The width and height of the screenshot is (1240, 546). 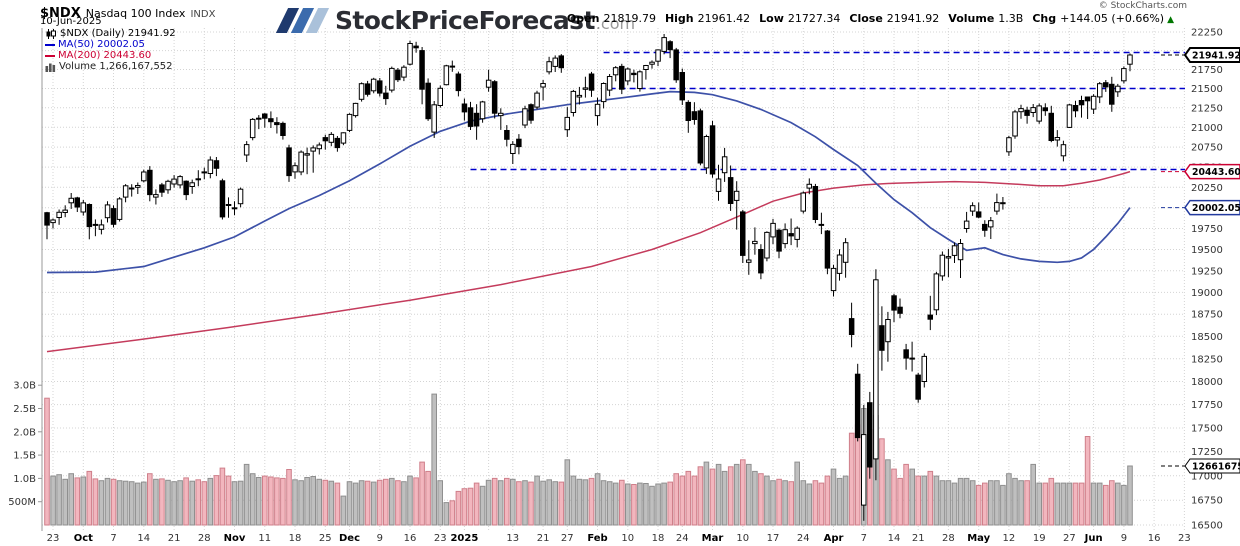 I want to click on watermark-logo: StockPriceForecast .com, so click(x=455, y=20).